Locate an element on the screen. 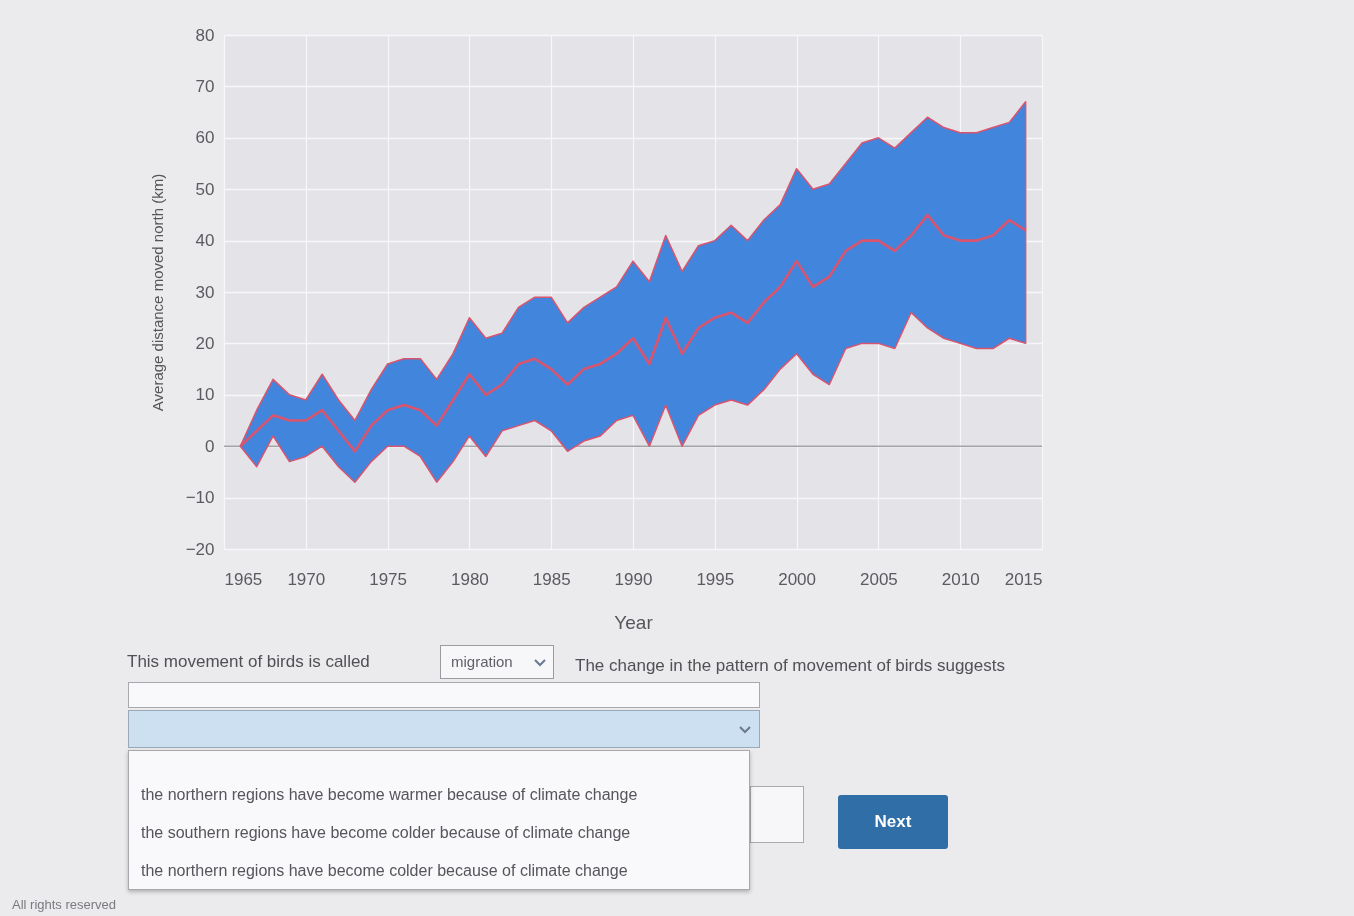 The width and height of the screenshot is (1354, 916). y-tick-label: 30 is located at coordinates (205, 292).